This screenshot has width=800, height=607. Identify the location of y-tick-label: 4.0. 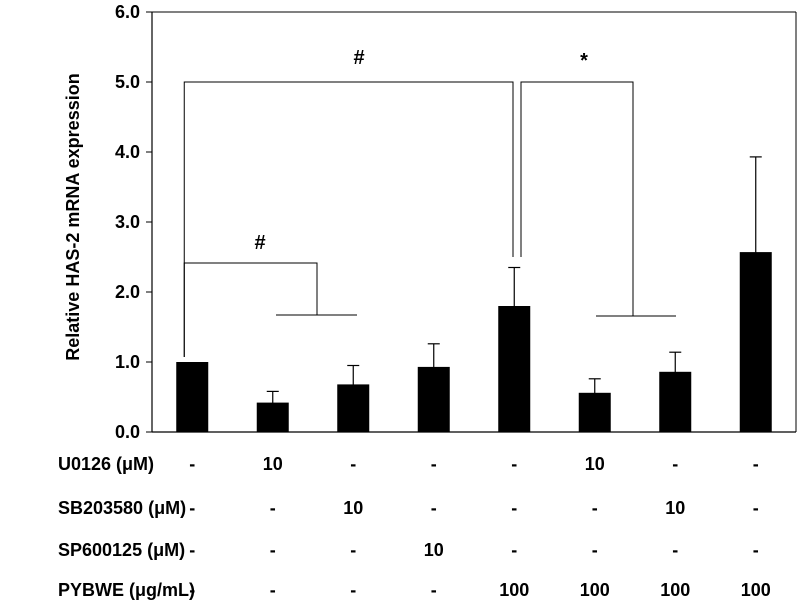
(127, 152).